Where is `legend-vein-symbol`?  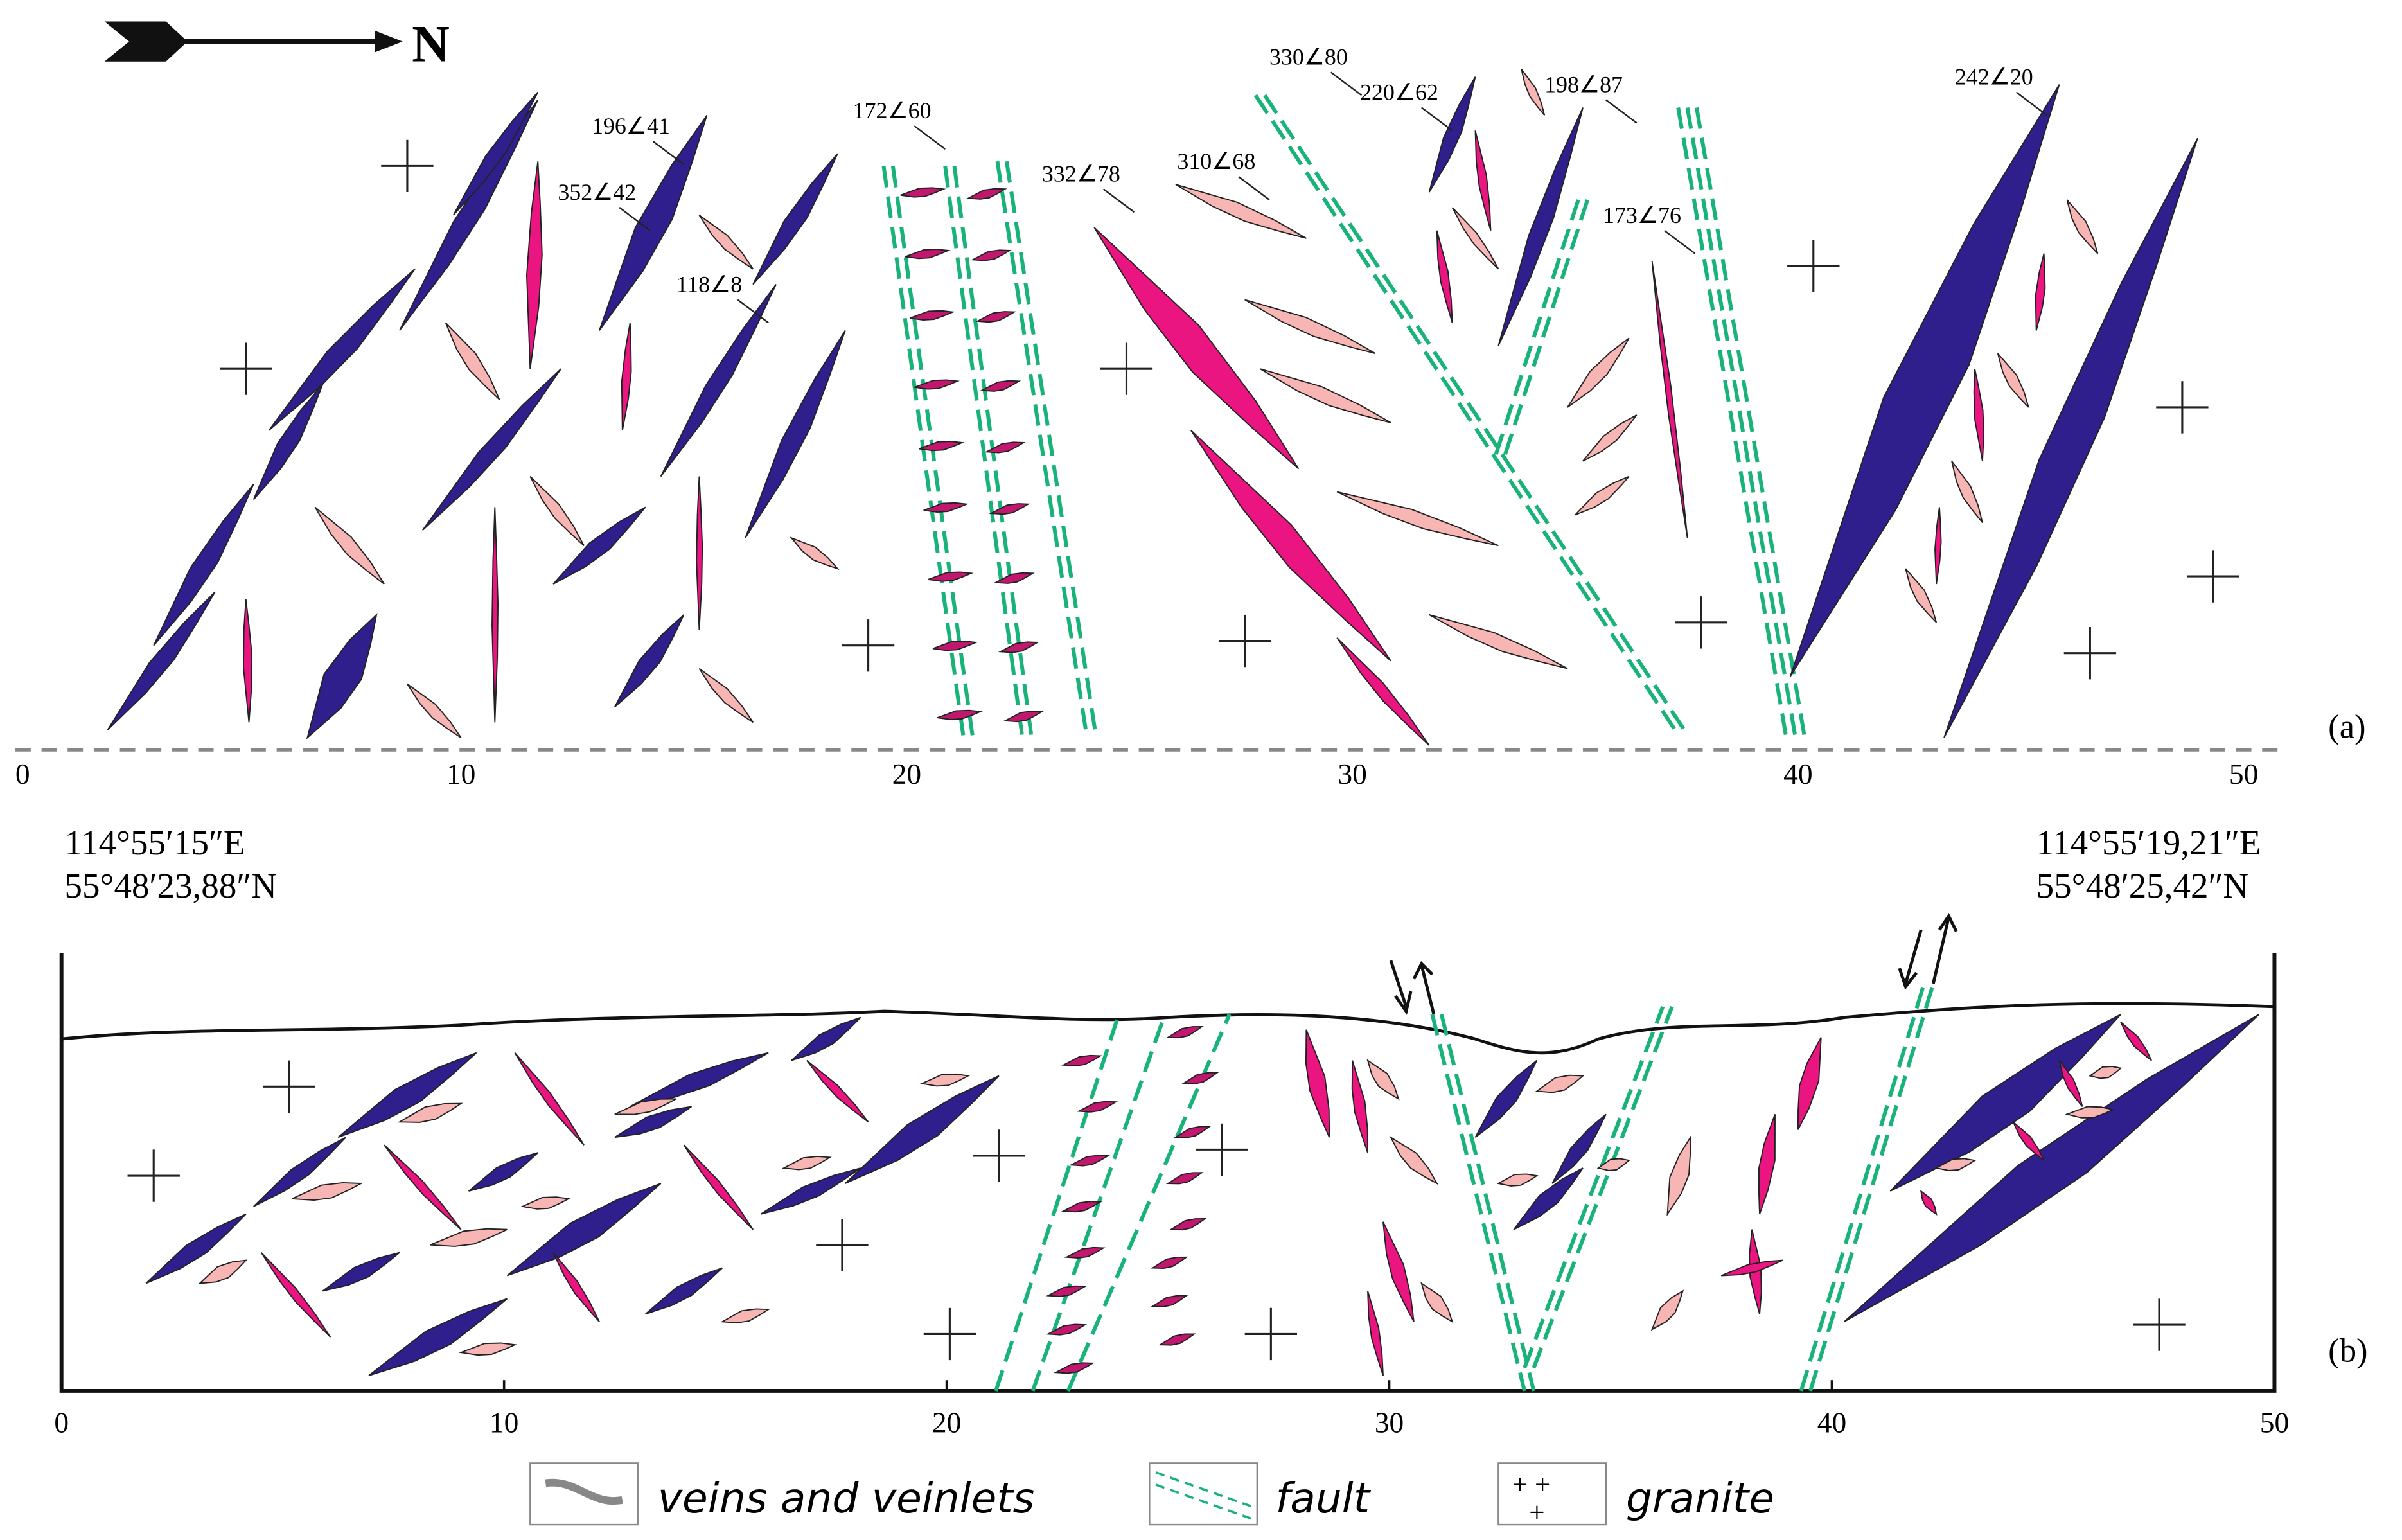 legend-vein-symbol is located at coordinates (584, 1492).